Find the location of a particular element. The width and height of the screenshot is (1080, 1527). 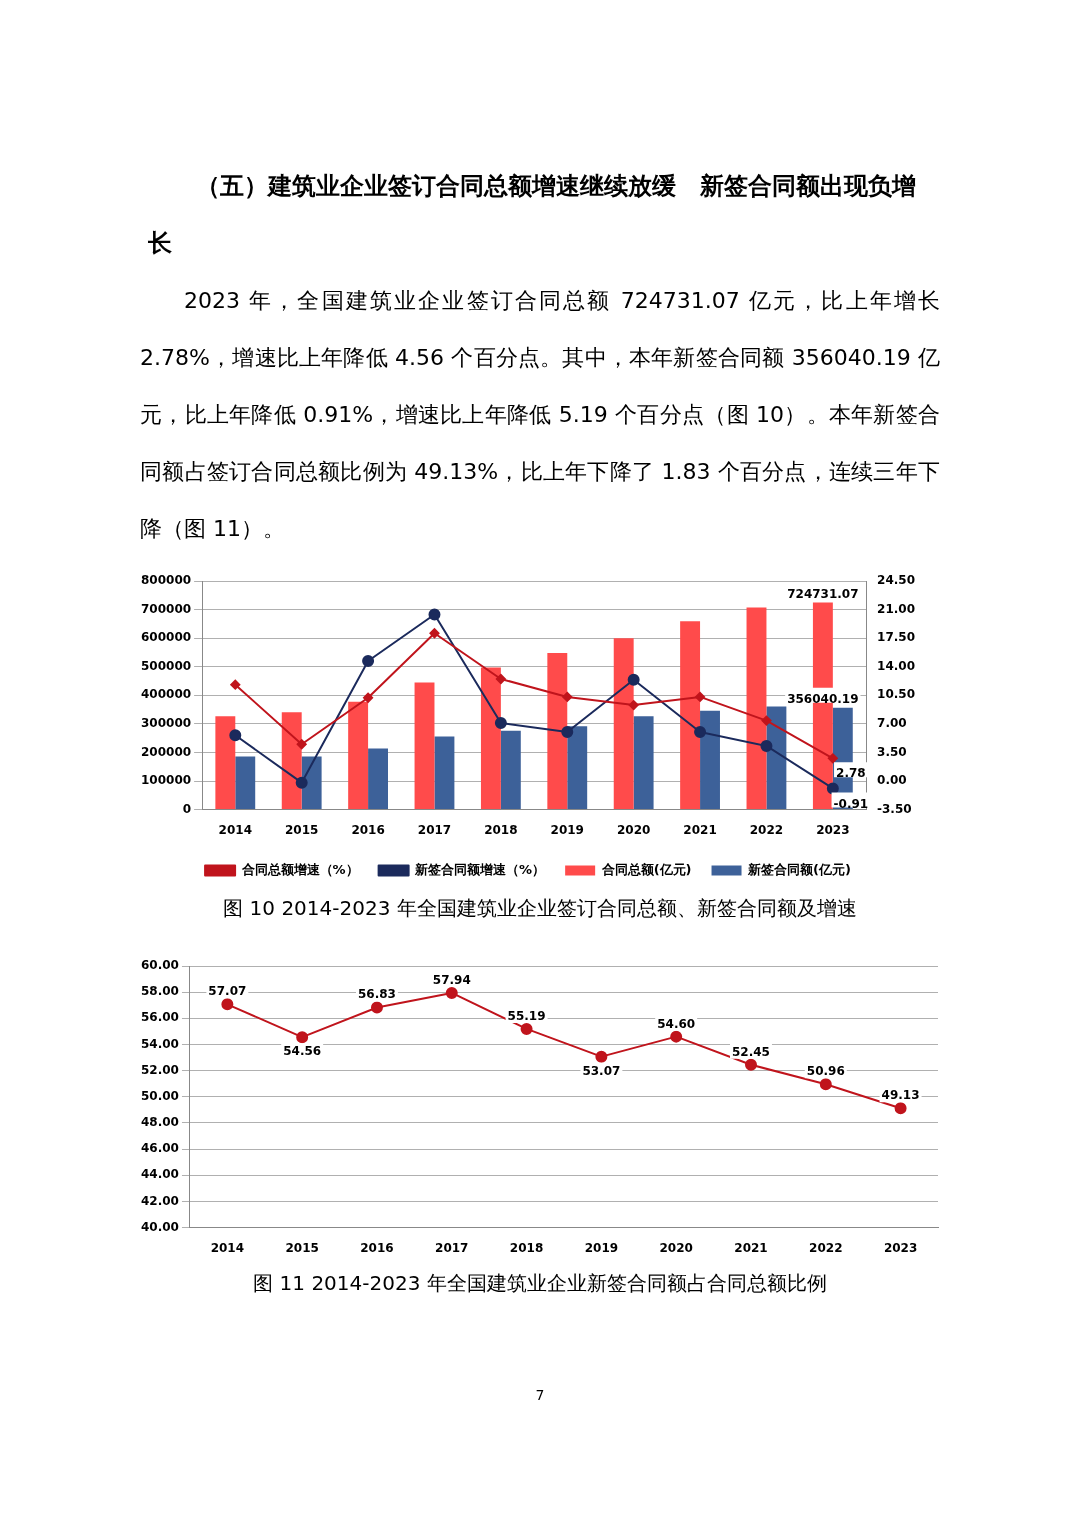

y-tick-label: 0 is located at coordinates (187, 808).